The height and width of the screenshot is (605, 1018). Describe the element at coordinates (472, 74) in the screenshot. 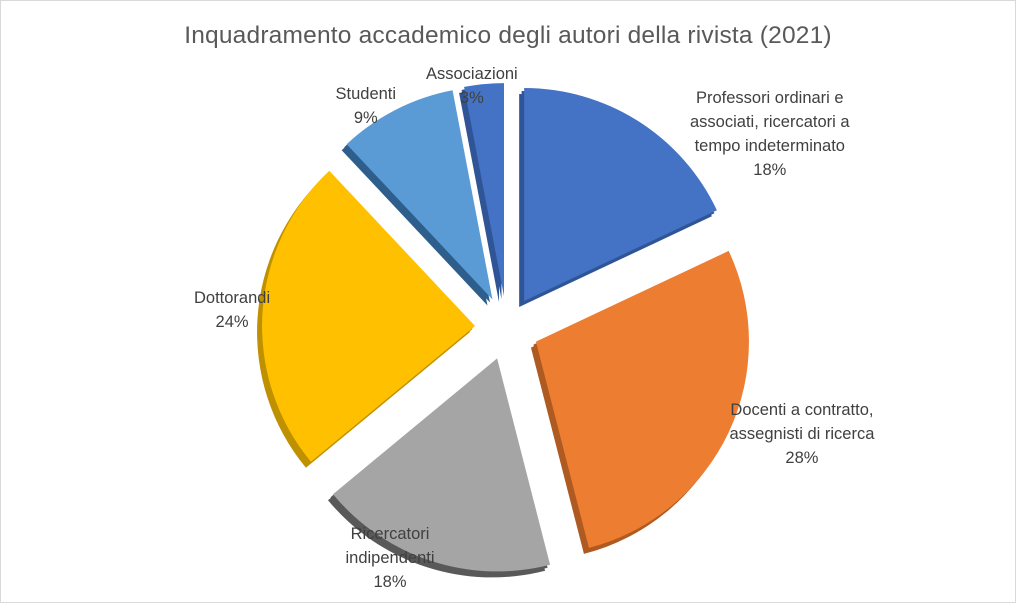

I see `slice-label-text: Associazioni` at that location.